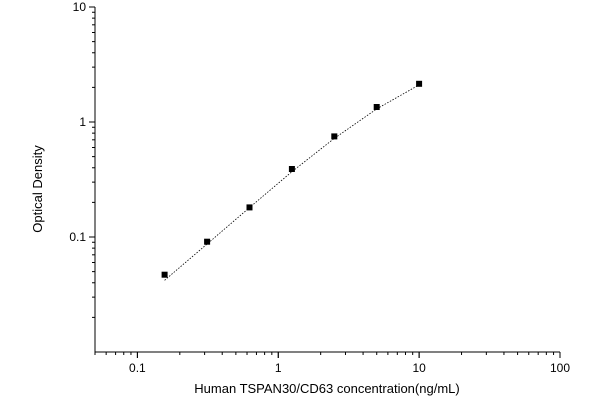 This screenshot has height=400, width=600. What do you see at coordinates (77, 237) in the screenshot?
I see `y-tick-label: 0.1` at bounding box center [77, 237].